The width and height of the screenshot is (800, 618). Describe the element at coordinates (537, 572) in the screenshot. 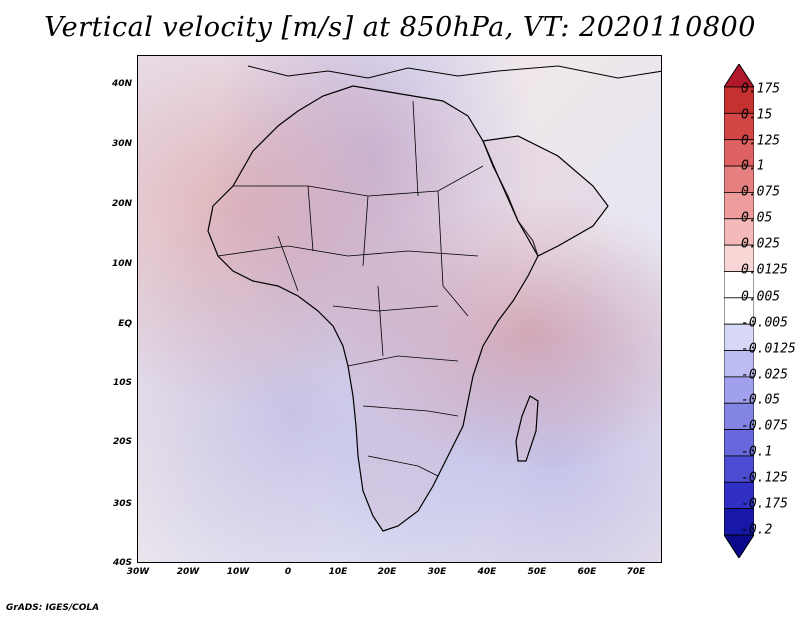

I see `lon-tick-50e: 50E` at that location.